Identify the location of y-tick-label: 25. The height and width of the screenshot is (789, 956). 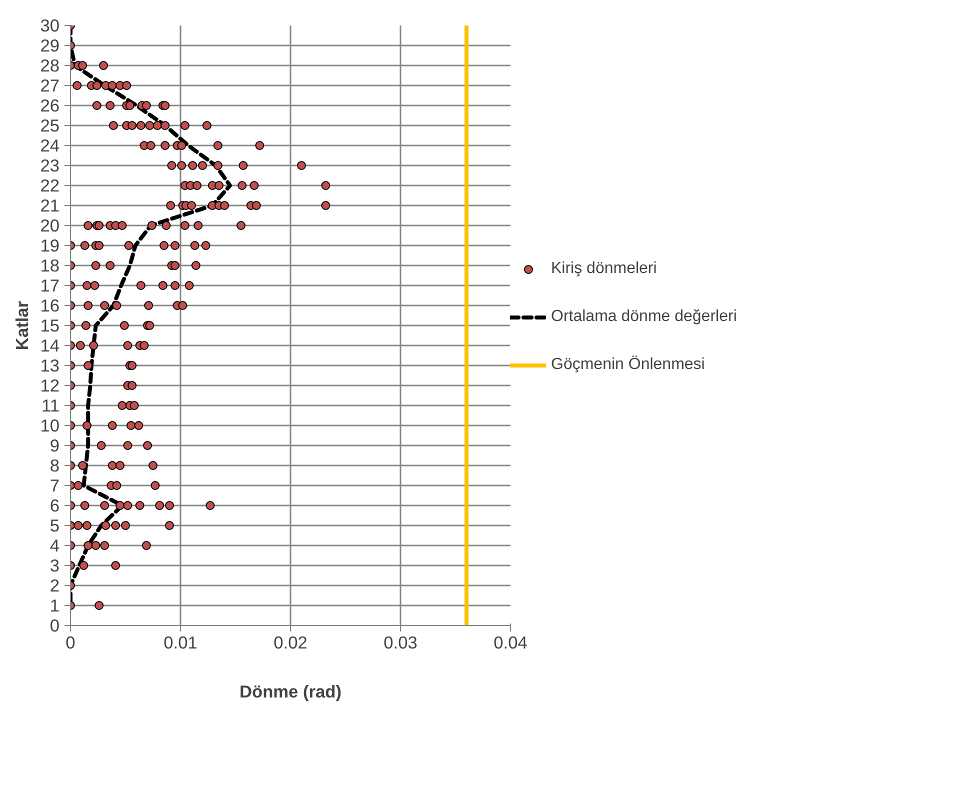
(50, 126).